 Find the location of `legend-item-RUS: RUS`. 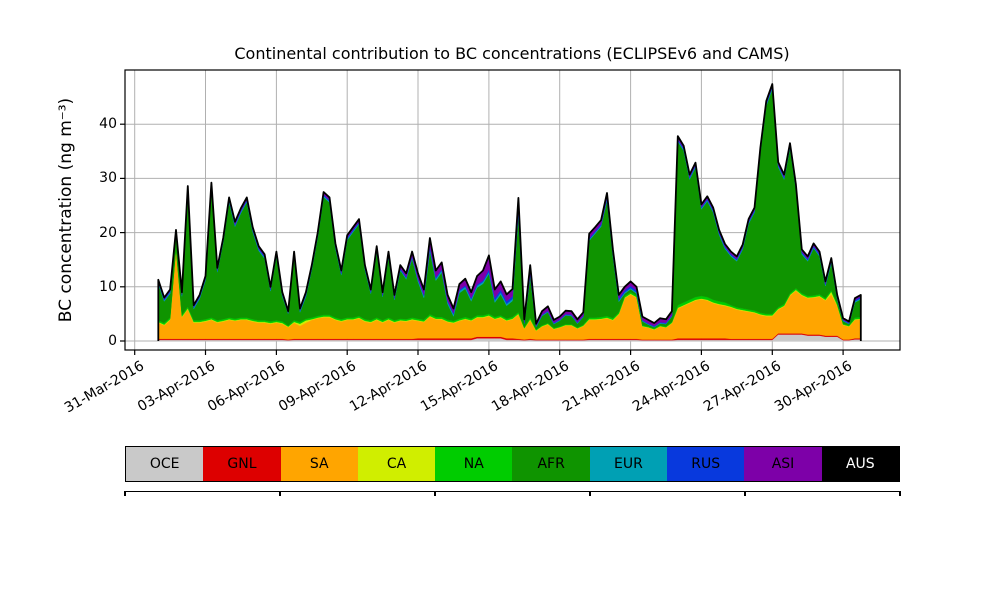

legend-item-RUS: RUS is located at coordinates (706, 464).